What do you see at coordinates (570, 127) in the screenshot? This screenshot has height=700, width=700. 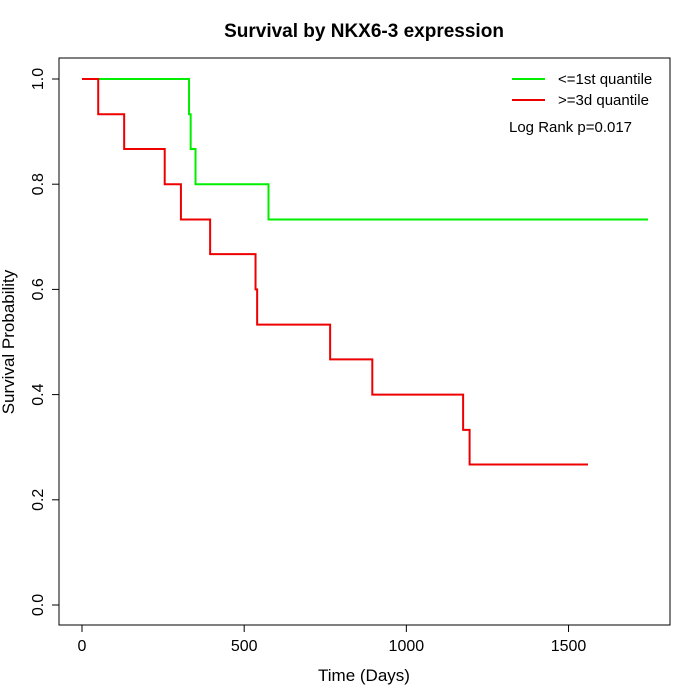 I see `log-rank-annotation: Log Rank p=0.017` at bounding box center [570, 127].